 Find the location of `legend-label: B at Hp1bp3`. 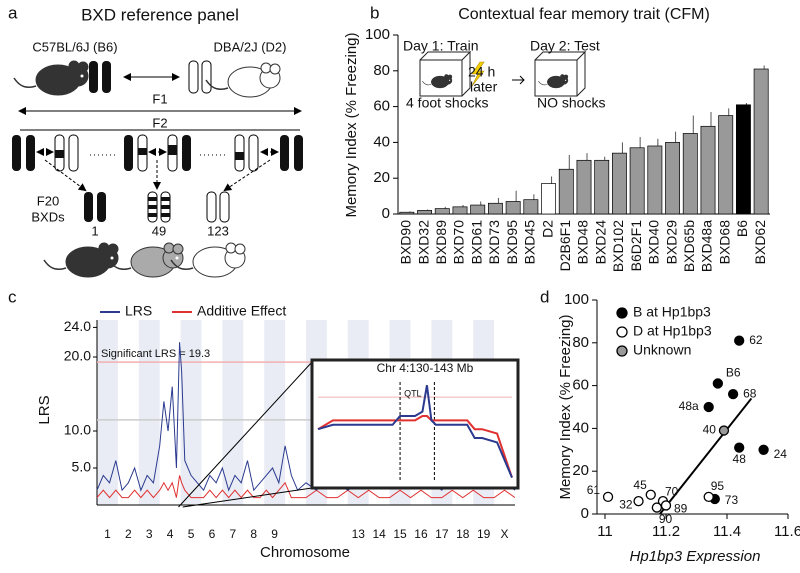

legend-label: B at Hp1bp3 is located at coordinates (672, 312).